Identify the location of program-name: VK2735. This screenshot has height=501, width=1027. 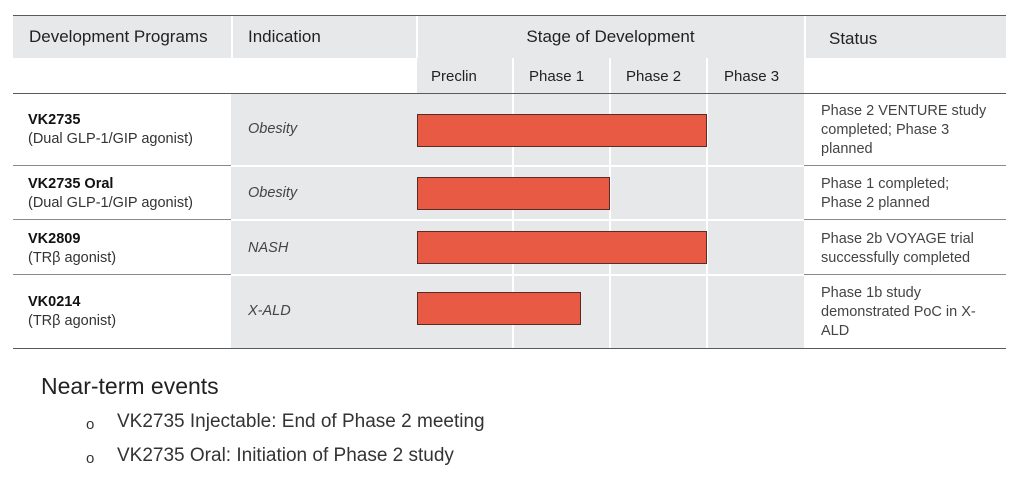
(54, 120).